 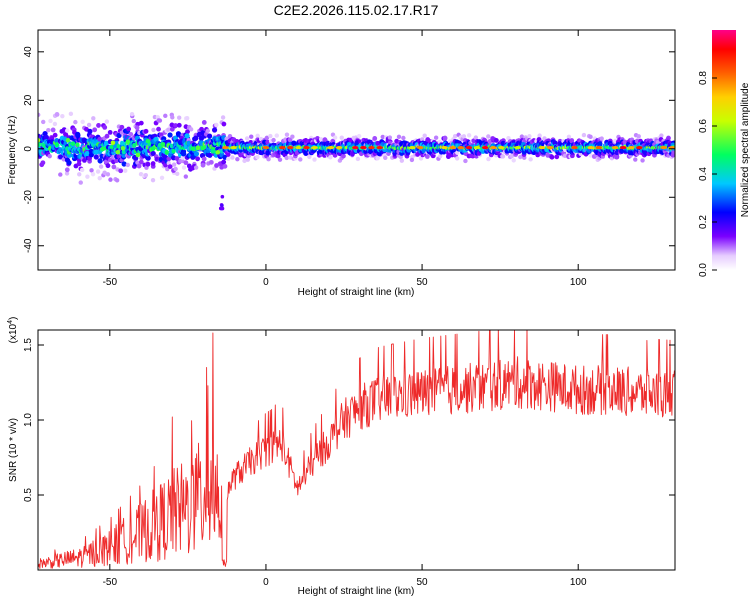 I want to click on colorbar-tick-label: 0.8, so click(x=703, y=78).